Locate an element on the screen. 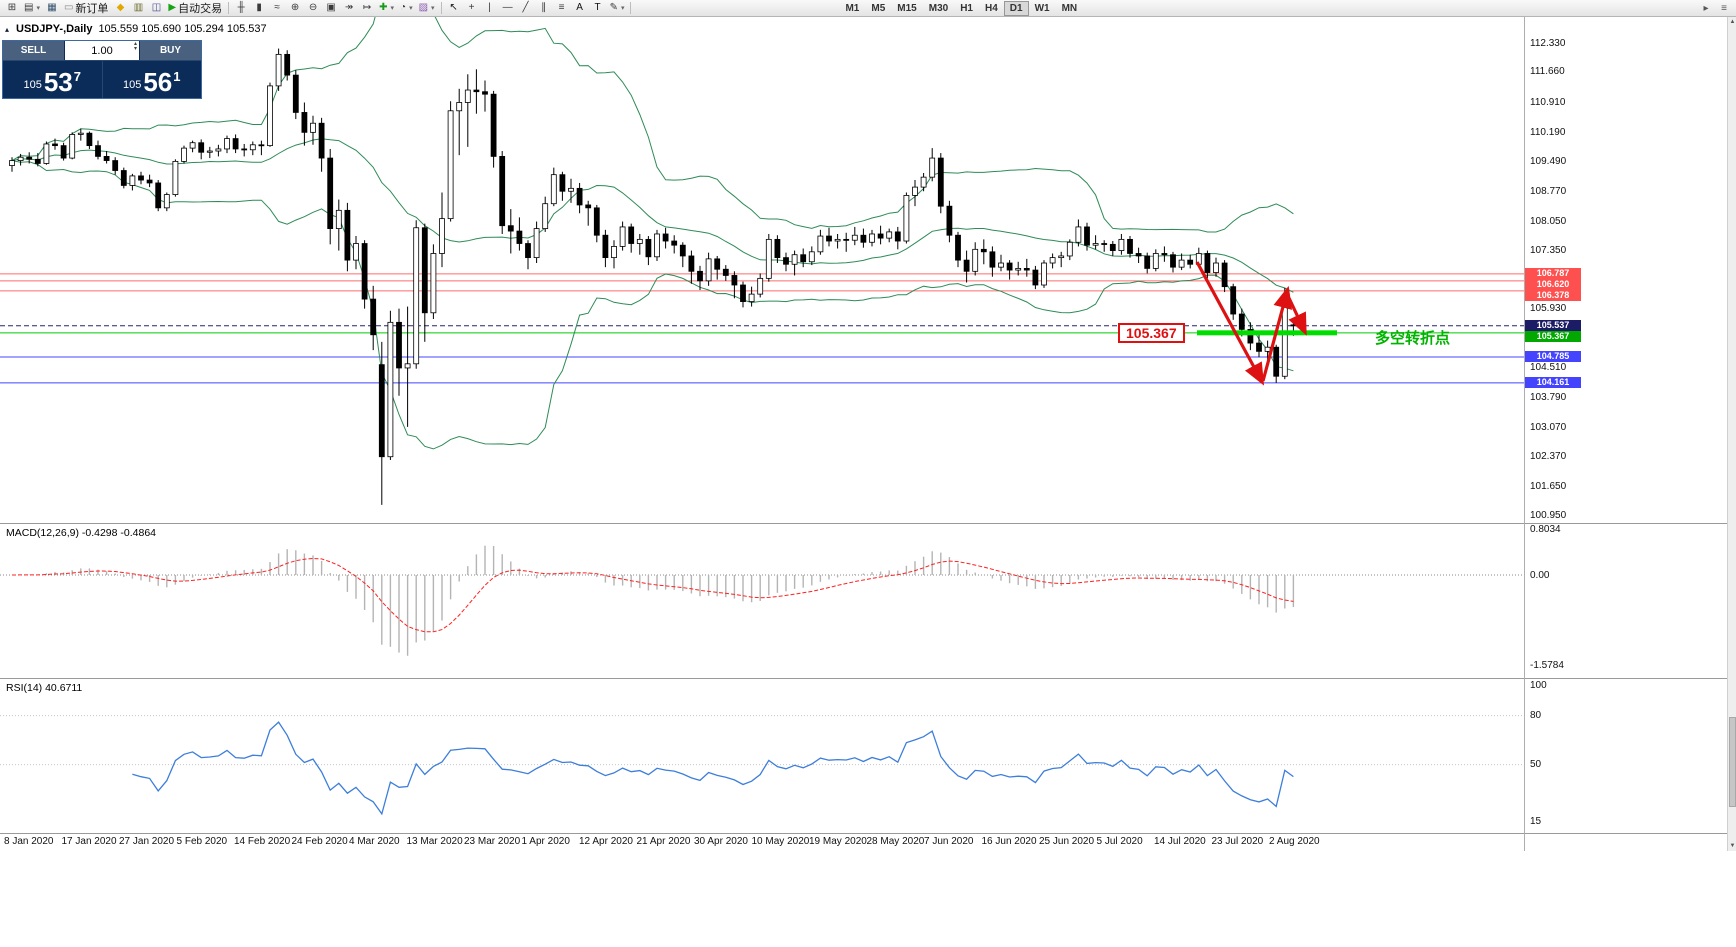 This screenshot has height=947, width=1736. price-line-label: 106.378 is located at coordinates (1553, 295).